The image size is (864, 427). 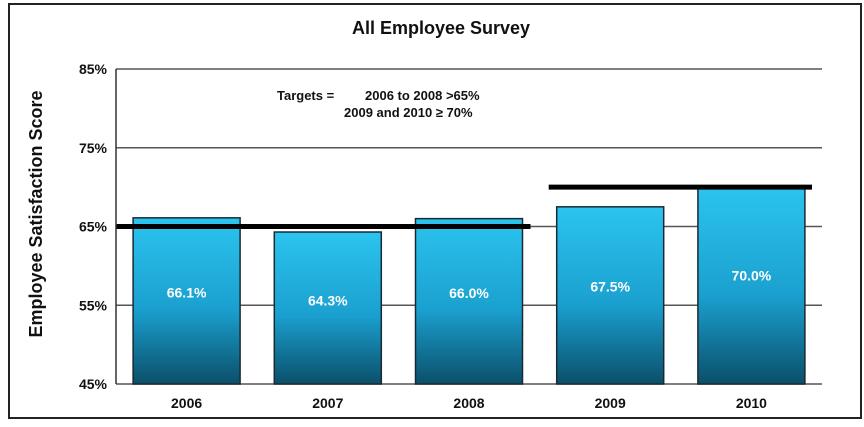 What do you see at coordinates (187, 293) in the screenshot?
I see `bar-value-label: 66.1%` at bounding box center [187, 293].